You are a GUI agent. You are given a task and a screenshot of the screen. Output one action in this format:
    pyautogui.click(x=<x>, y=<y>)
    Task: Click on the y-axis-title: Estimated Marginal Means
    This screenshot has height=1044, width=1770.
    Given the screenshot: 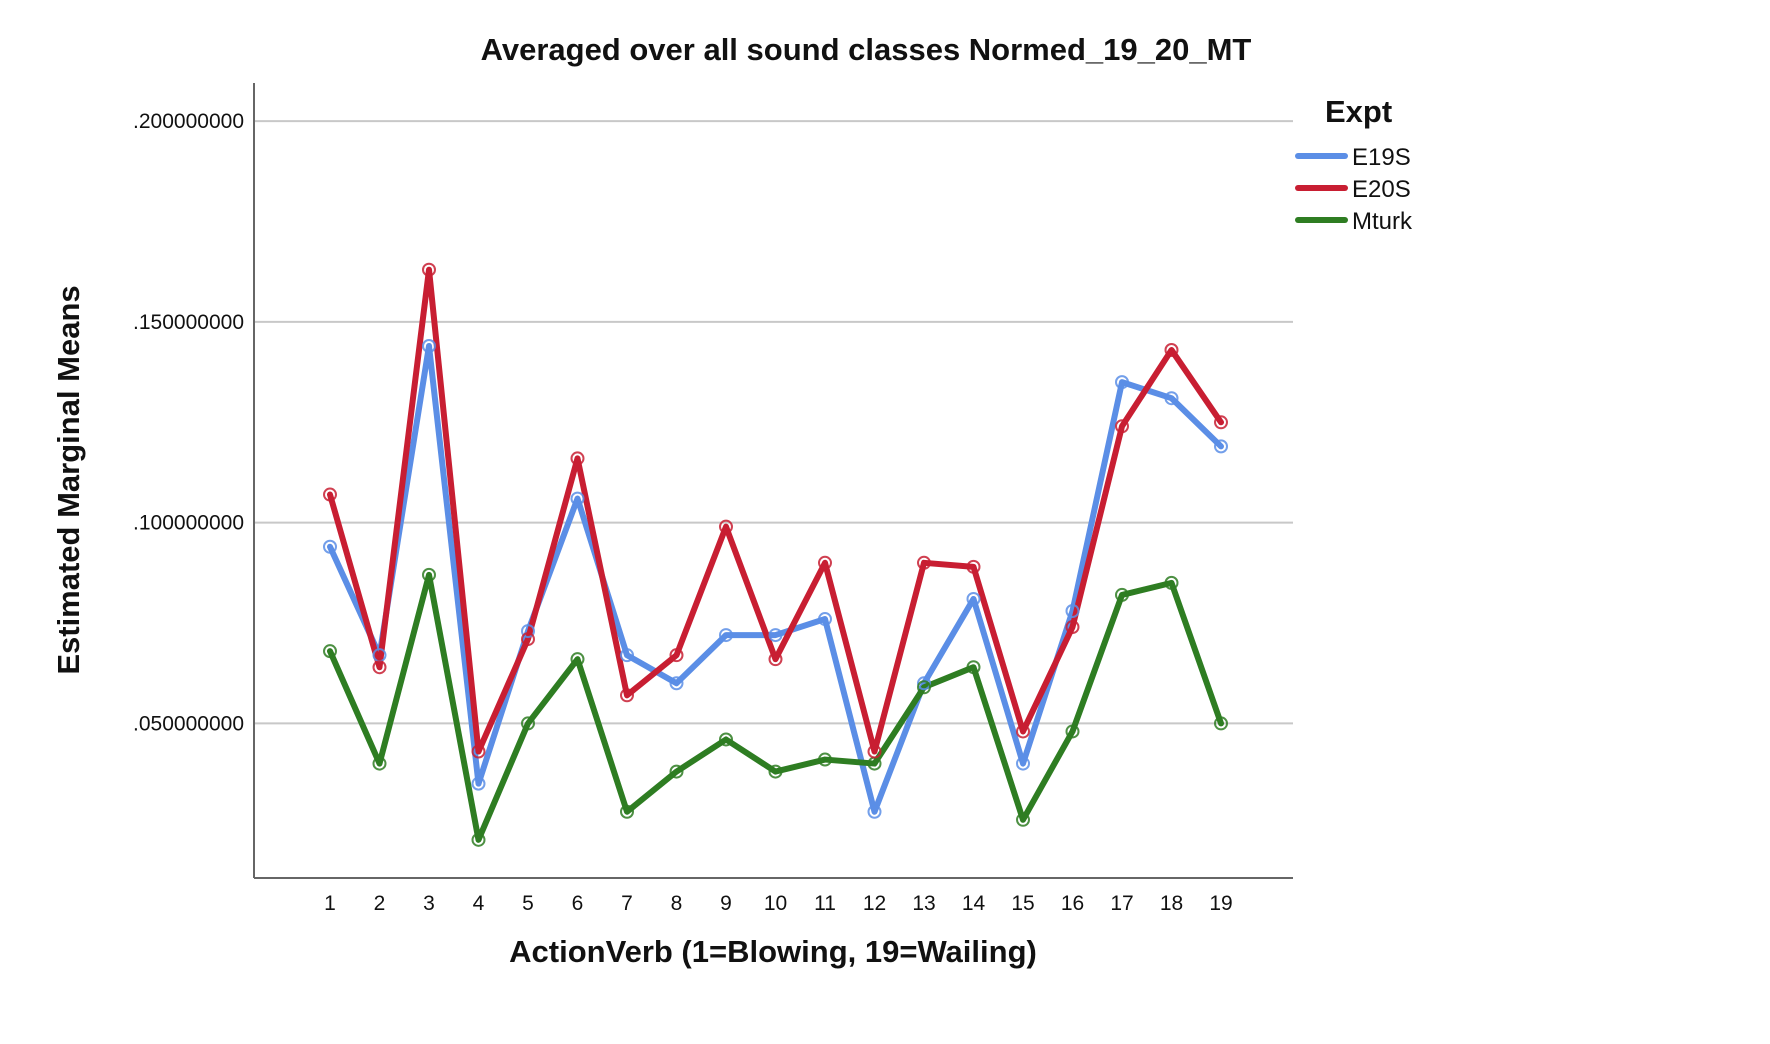 What is the action you would take?
    pyautogui.click(x=68, y=479)
    